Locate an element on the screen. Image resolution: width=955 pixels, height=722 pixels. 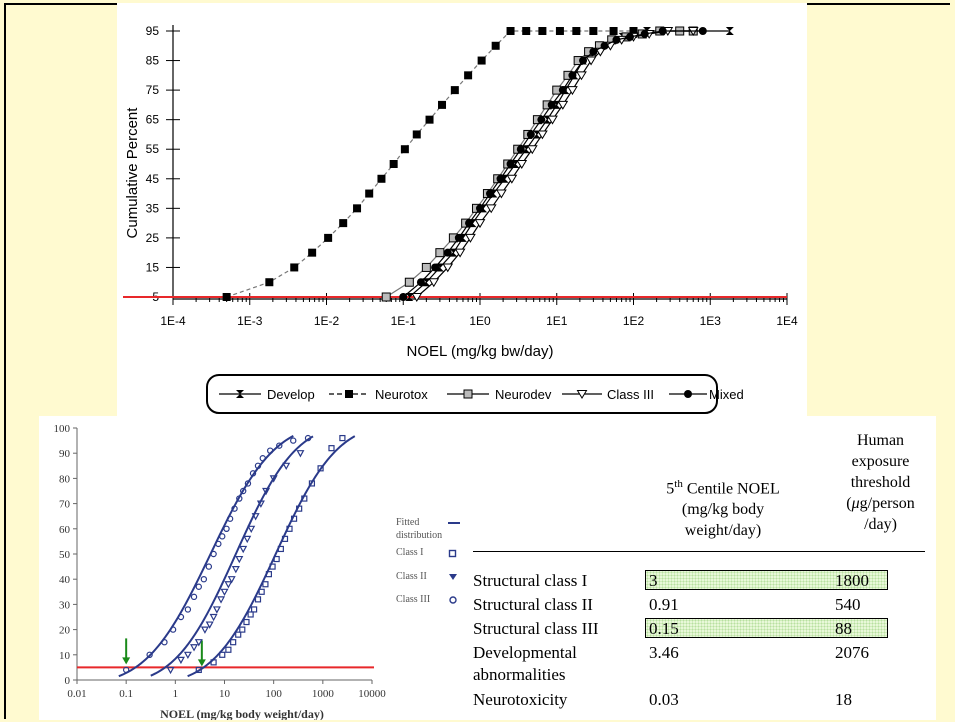
header-noel: 5th Centile NOEL (mg/kg body weight/day) is located at coordinates (723, 507).